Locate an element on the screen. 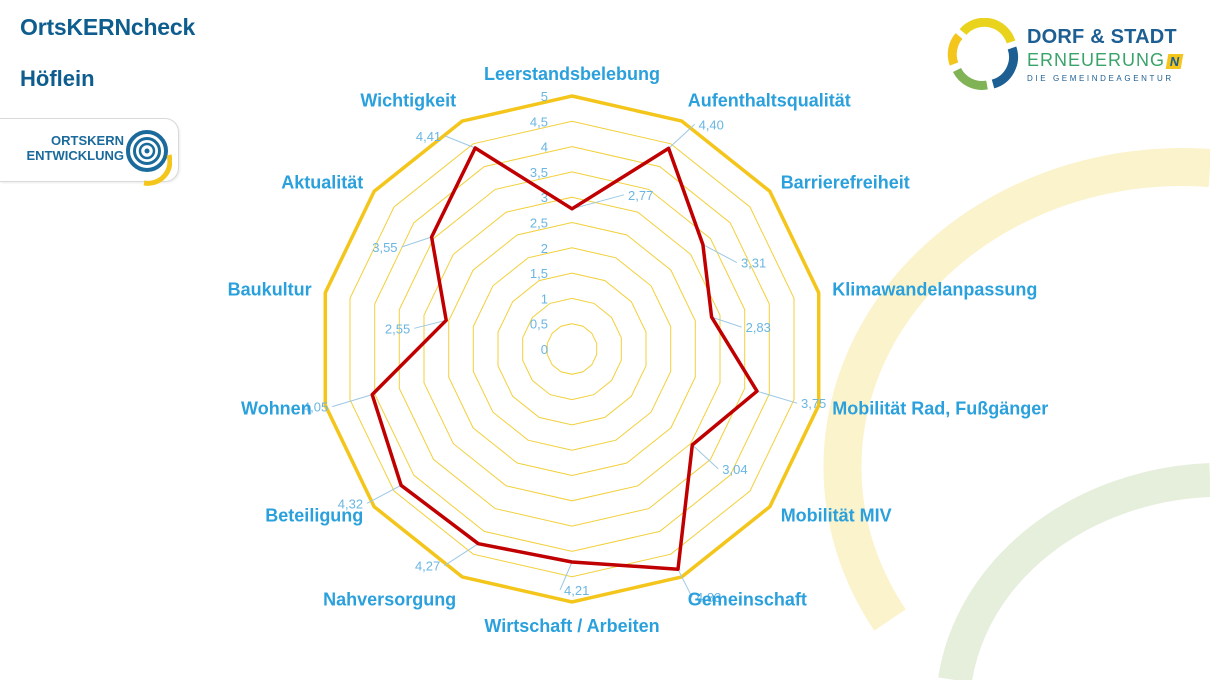  radar-tick-label: 4,5 is located at coordinates (539, 121).